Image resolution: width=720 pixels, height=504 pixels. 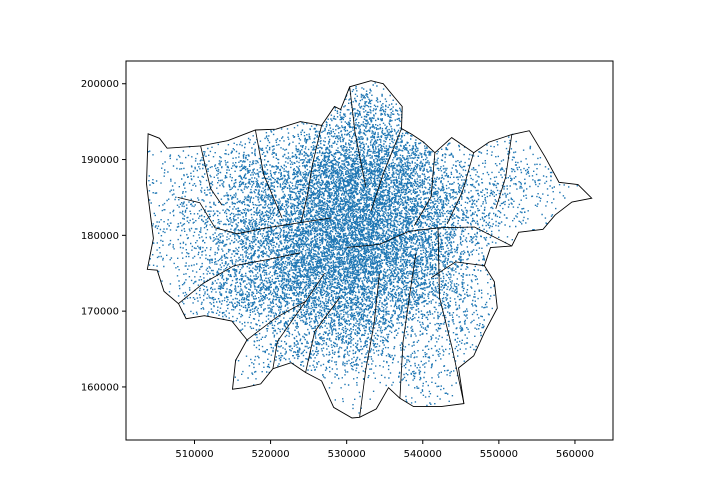 I want to click on x-tick-label: 560000, so click(x=575, y=454).